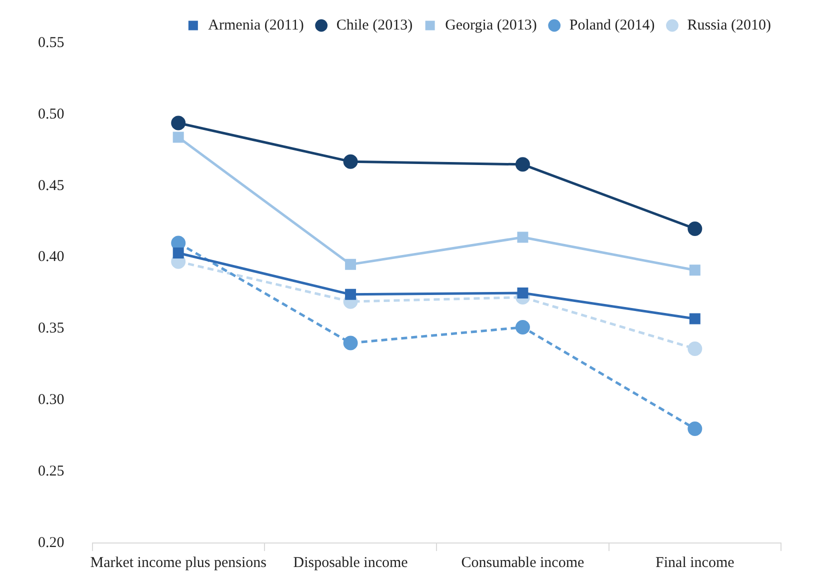 This screenshot has height=583, width=819. What do you see at coordinates (491, 25) in the screenshot?
I see `legend-label: Georgia (2013)` at bounding box center [491, 25].